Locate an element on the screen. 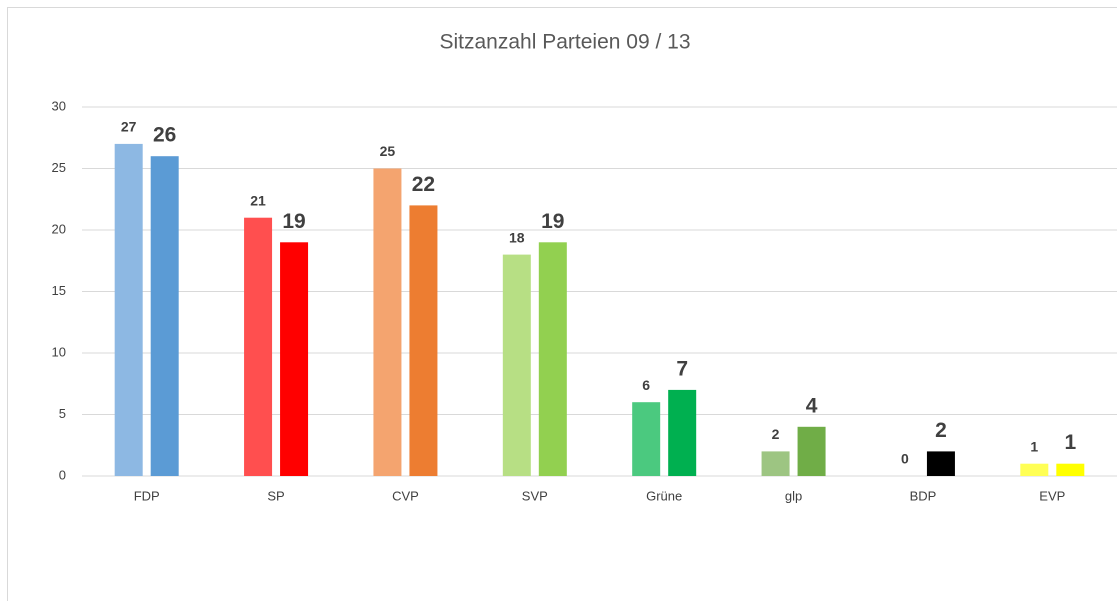 The image size is (1117, 601). x-tick-label: Grüne is located at coordinates (664, 495).